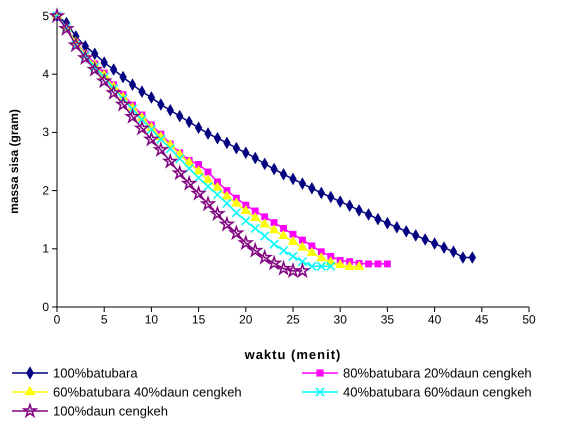  Describe the element at coordinates (46, 307) in the screenshot. I see `y-tick-label: 0` at that location.